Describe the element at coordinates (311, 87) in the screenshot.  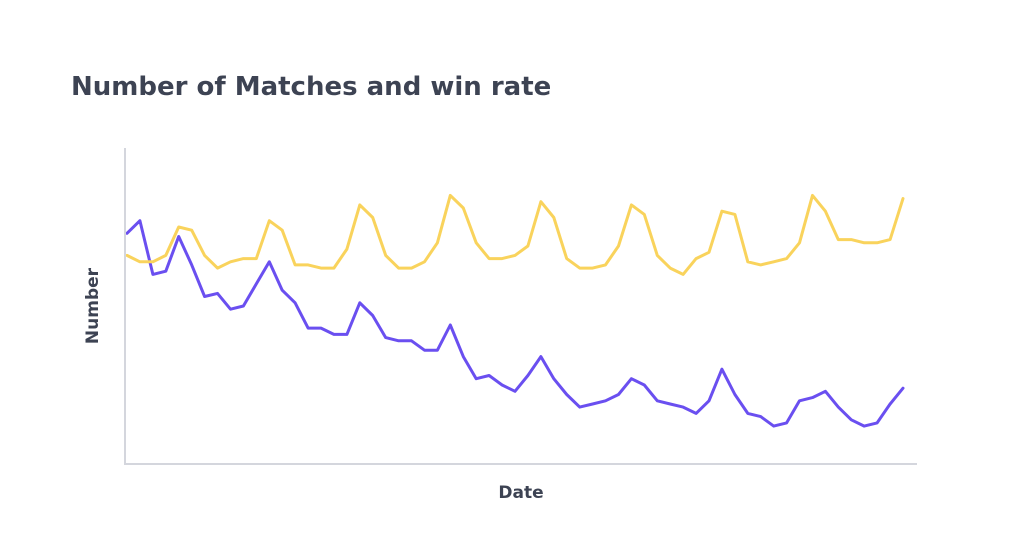
I see `chart-title: Number of Matches and win rate` at that location.